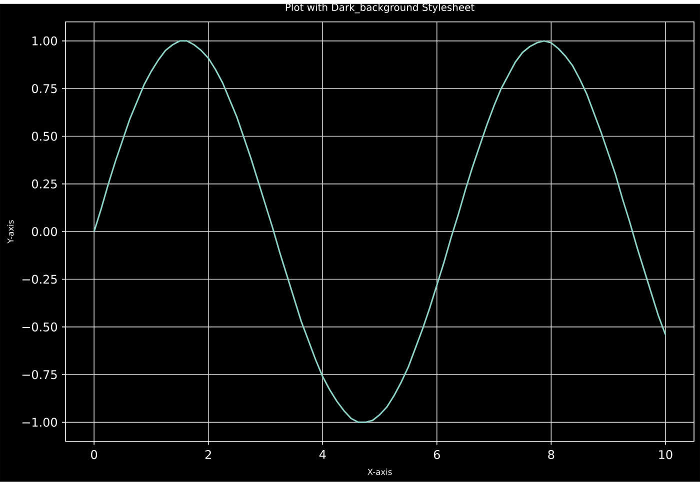  Describe the element at coordinates (322, 454) in the screenshot. I see `x-tick-label: 4` at that location.